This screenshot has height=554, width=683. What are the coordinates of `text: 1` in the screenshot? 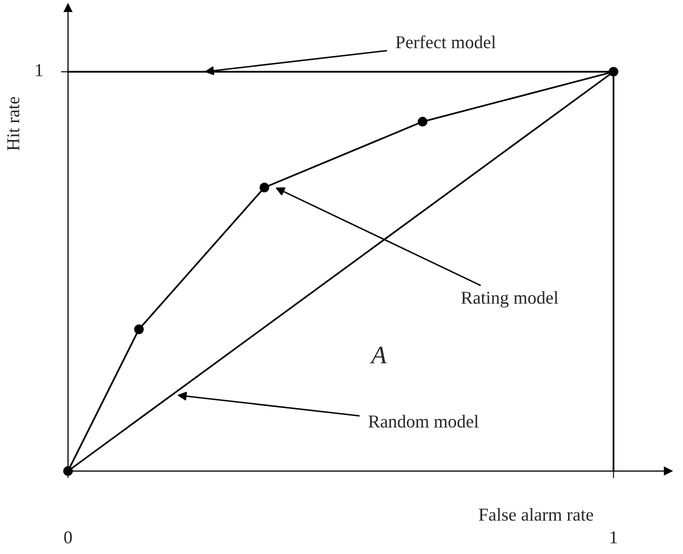 It's located at (39, 70).